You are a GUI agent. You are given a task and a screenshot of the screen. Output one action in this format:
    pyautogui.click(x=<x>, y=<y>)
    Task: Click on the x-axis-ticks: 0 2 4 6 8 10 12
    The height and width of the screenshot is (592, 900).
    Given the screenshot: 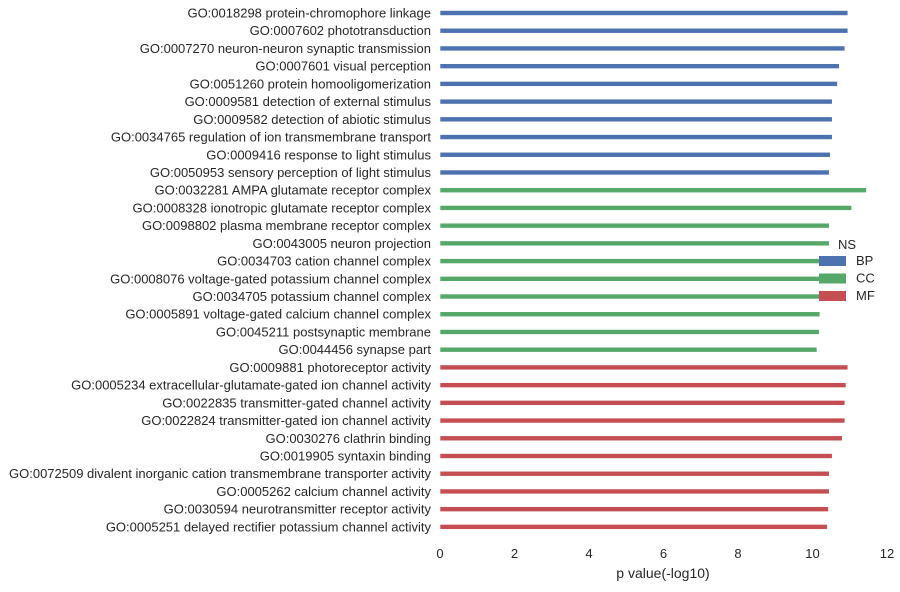 What is the action you would take?
    pyautogui.click(x=665, y=553)
    